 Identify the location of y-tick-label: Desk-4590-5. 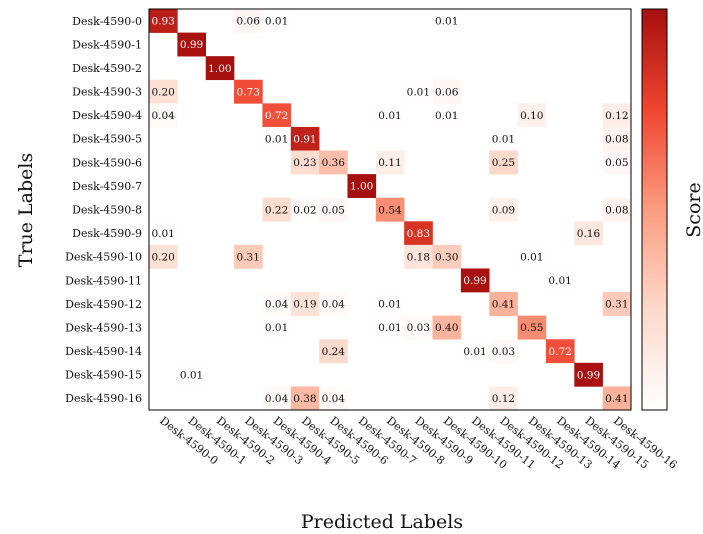
(107, 139).